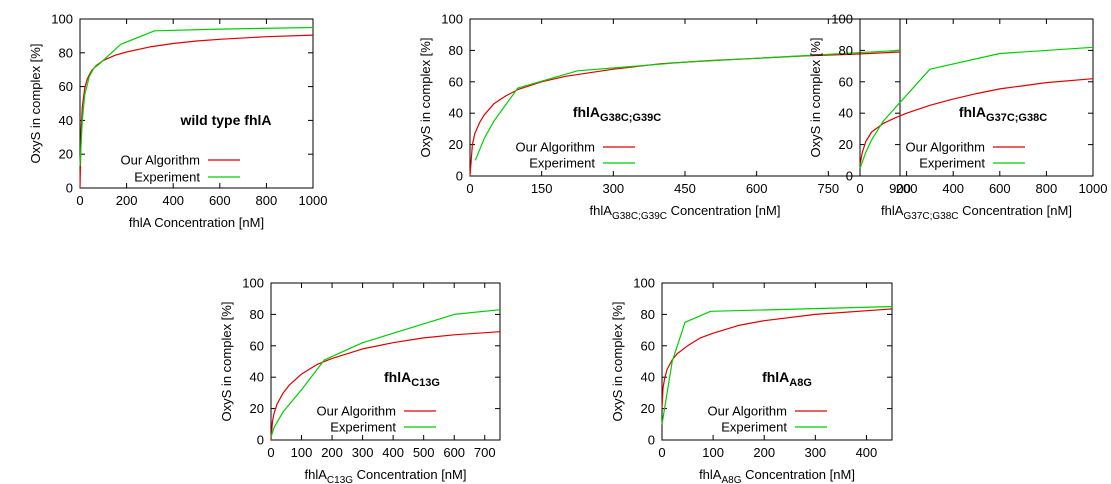 The height and width of the screenshot is (484, 1111). I want to click on panel-title-subscript: C13G, so click(425, 383).